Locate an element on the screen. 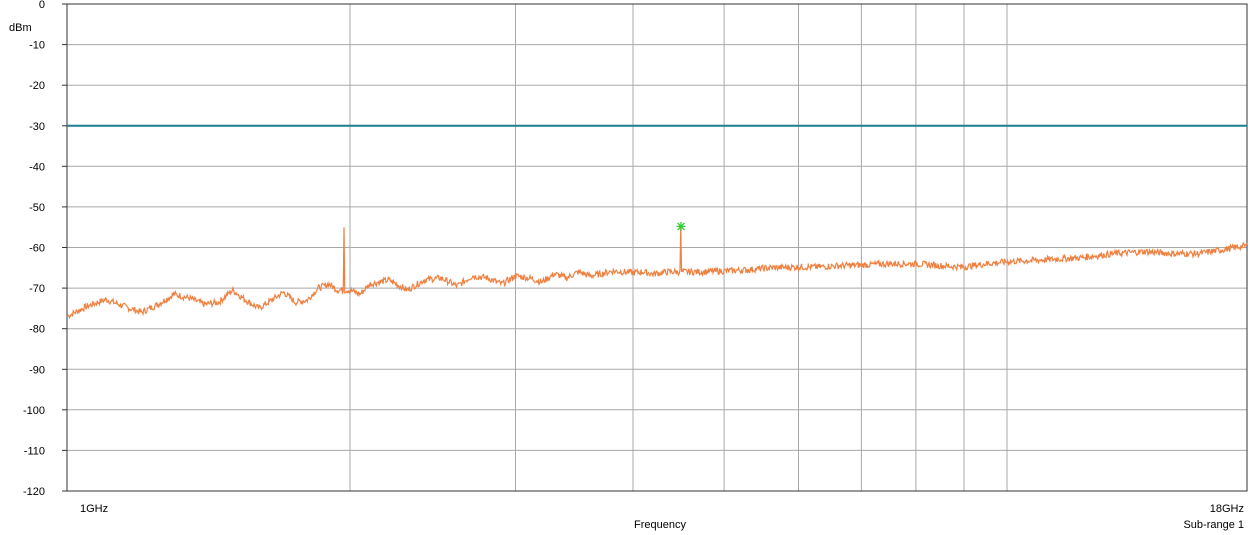 The height and width of the screenshot is (535, 1255). y-axis-unit-label: dBm is located at coordinates (20, 28).